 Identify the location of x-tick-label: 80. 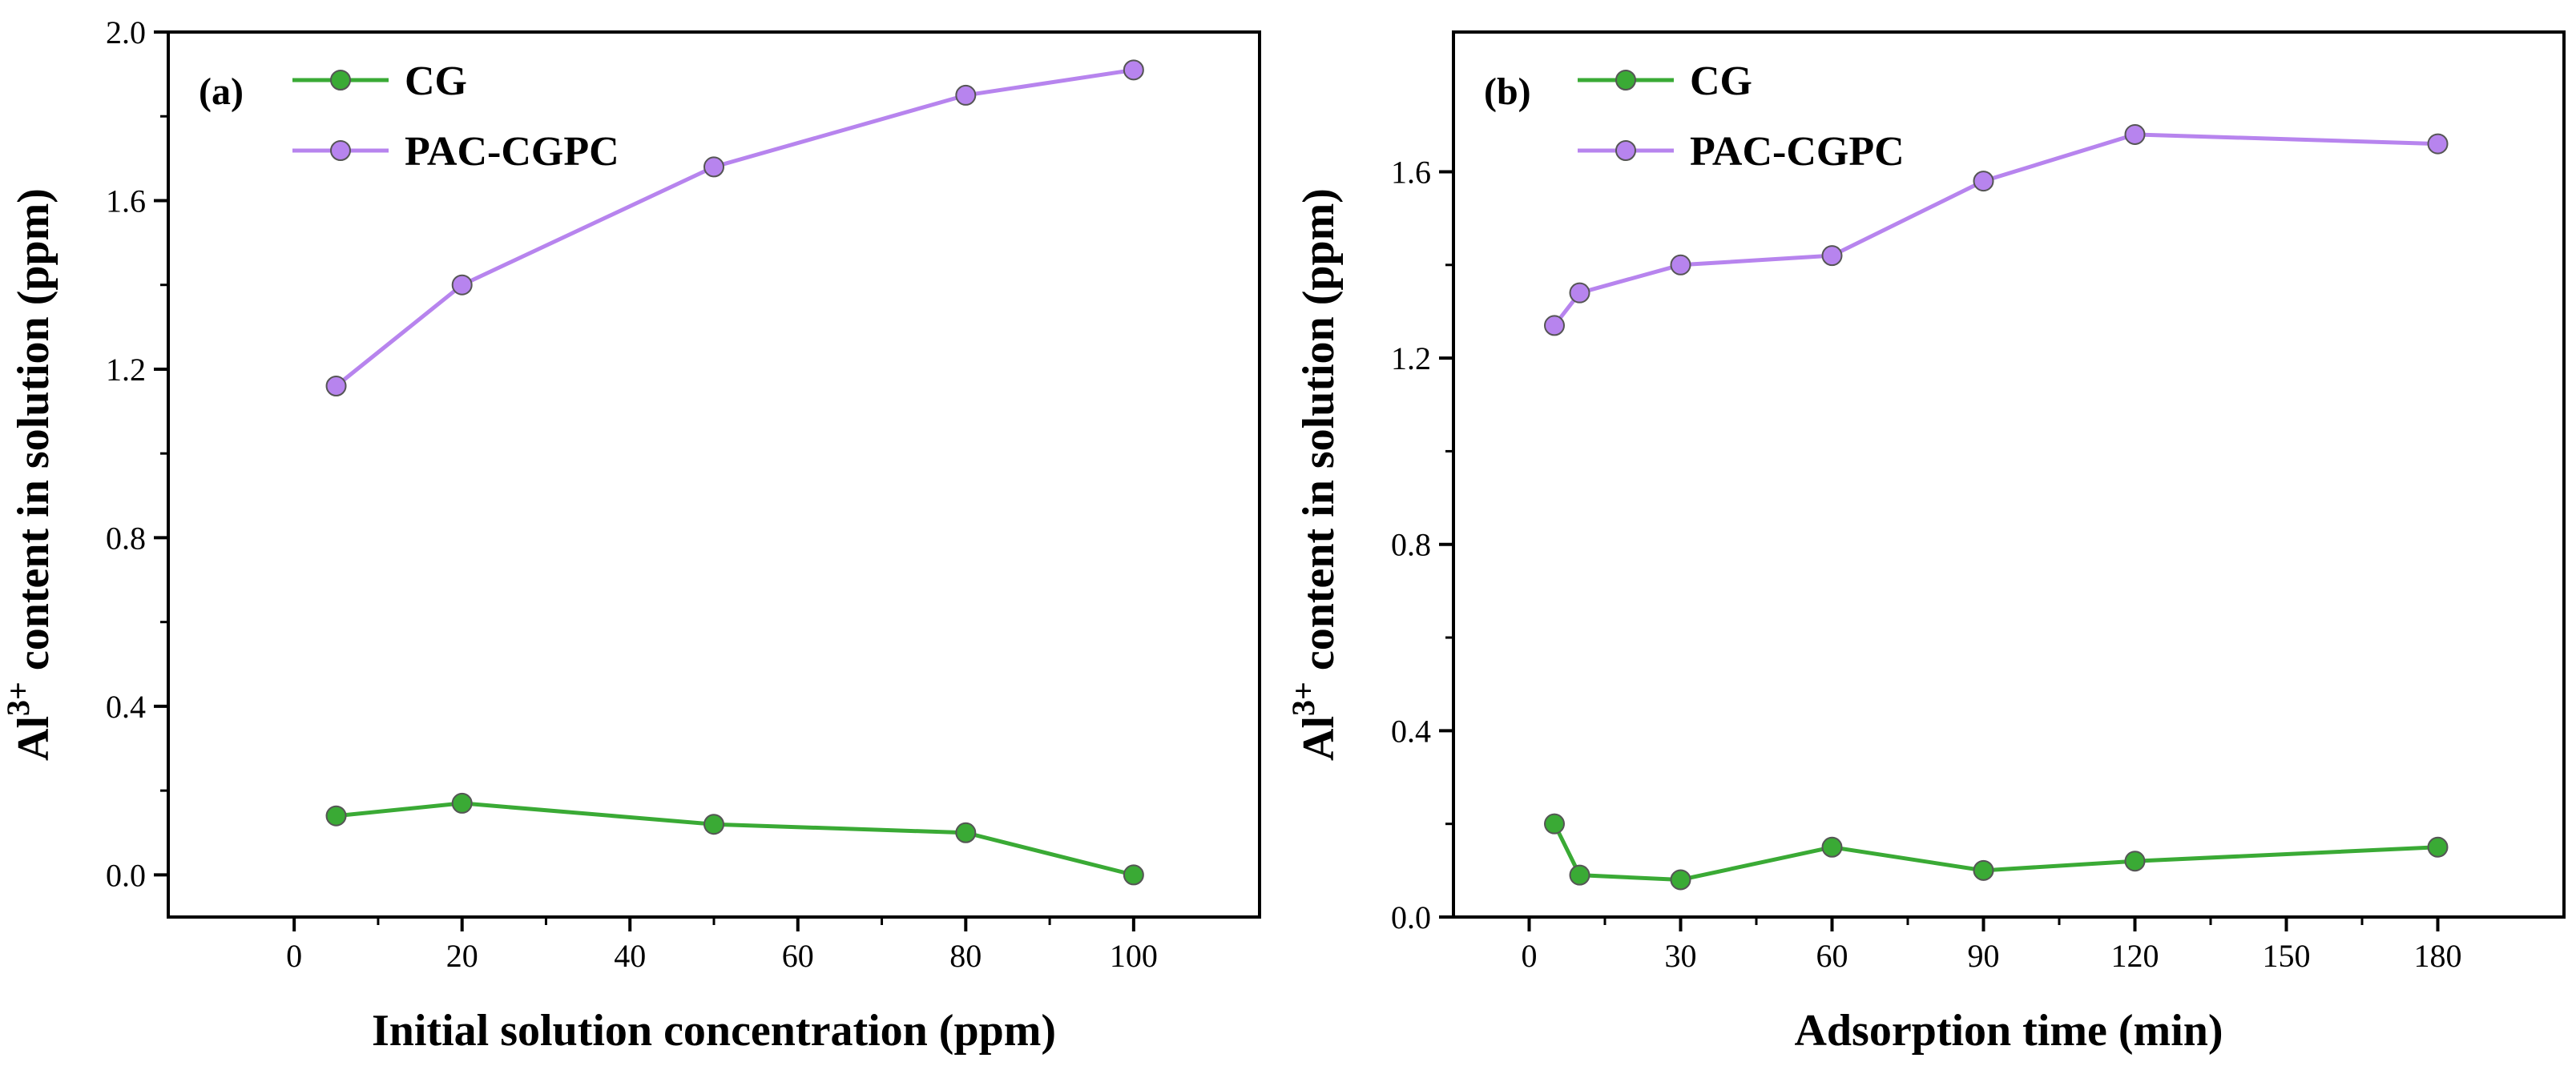
(965, 956).